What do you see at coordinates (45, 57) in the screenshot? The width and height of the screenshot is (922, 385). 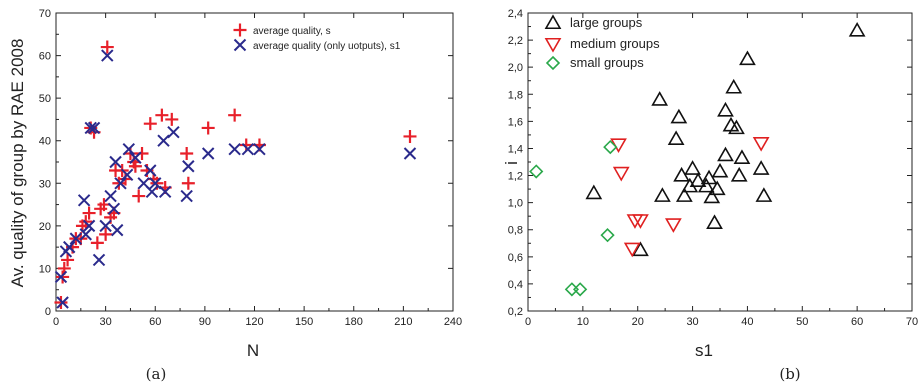 I see `y-tick-label: 60` at bounding box center [45, 57].